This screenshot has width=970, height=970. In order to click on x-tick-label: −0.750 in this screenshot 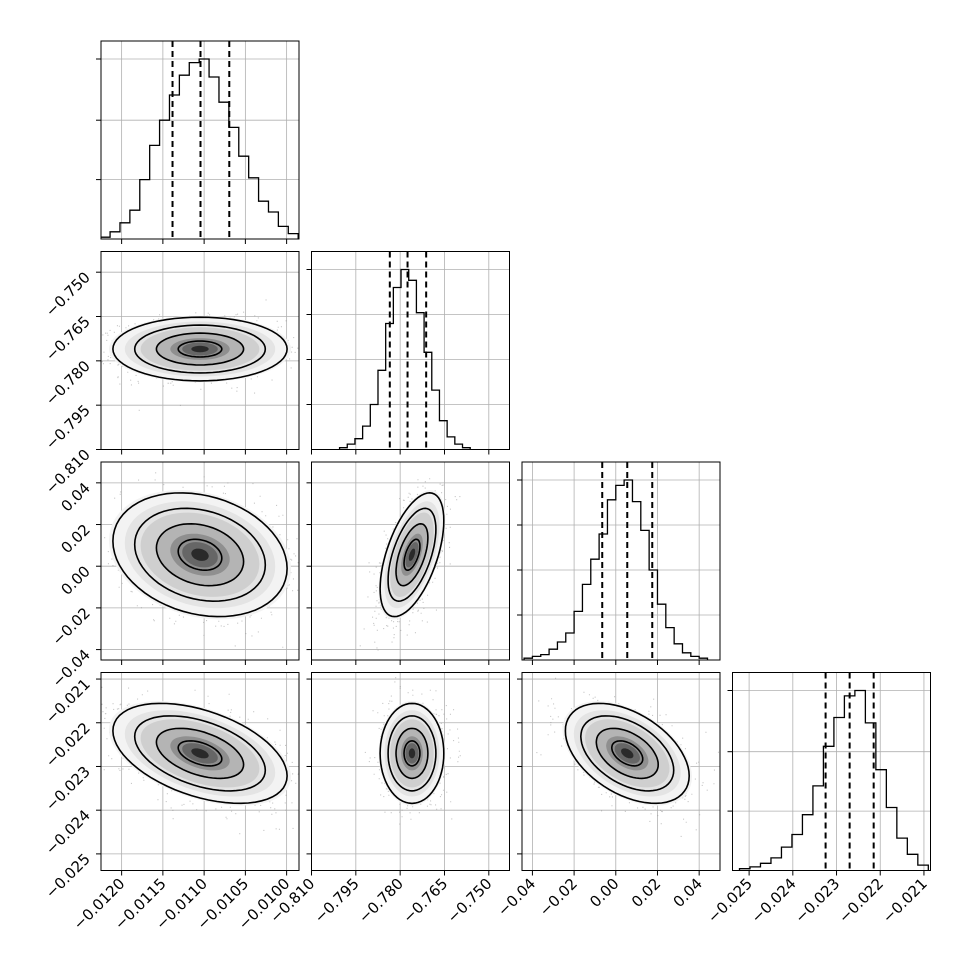, I will do `click(470, 901)`.